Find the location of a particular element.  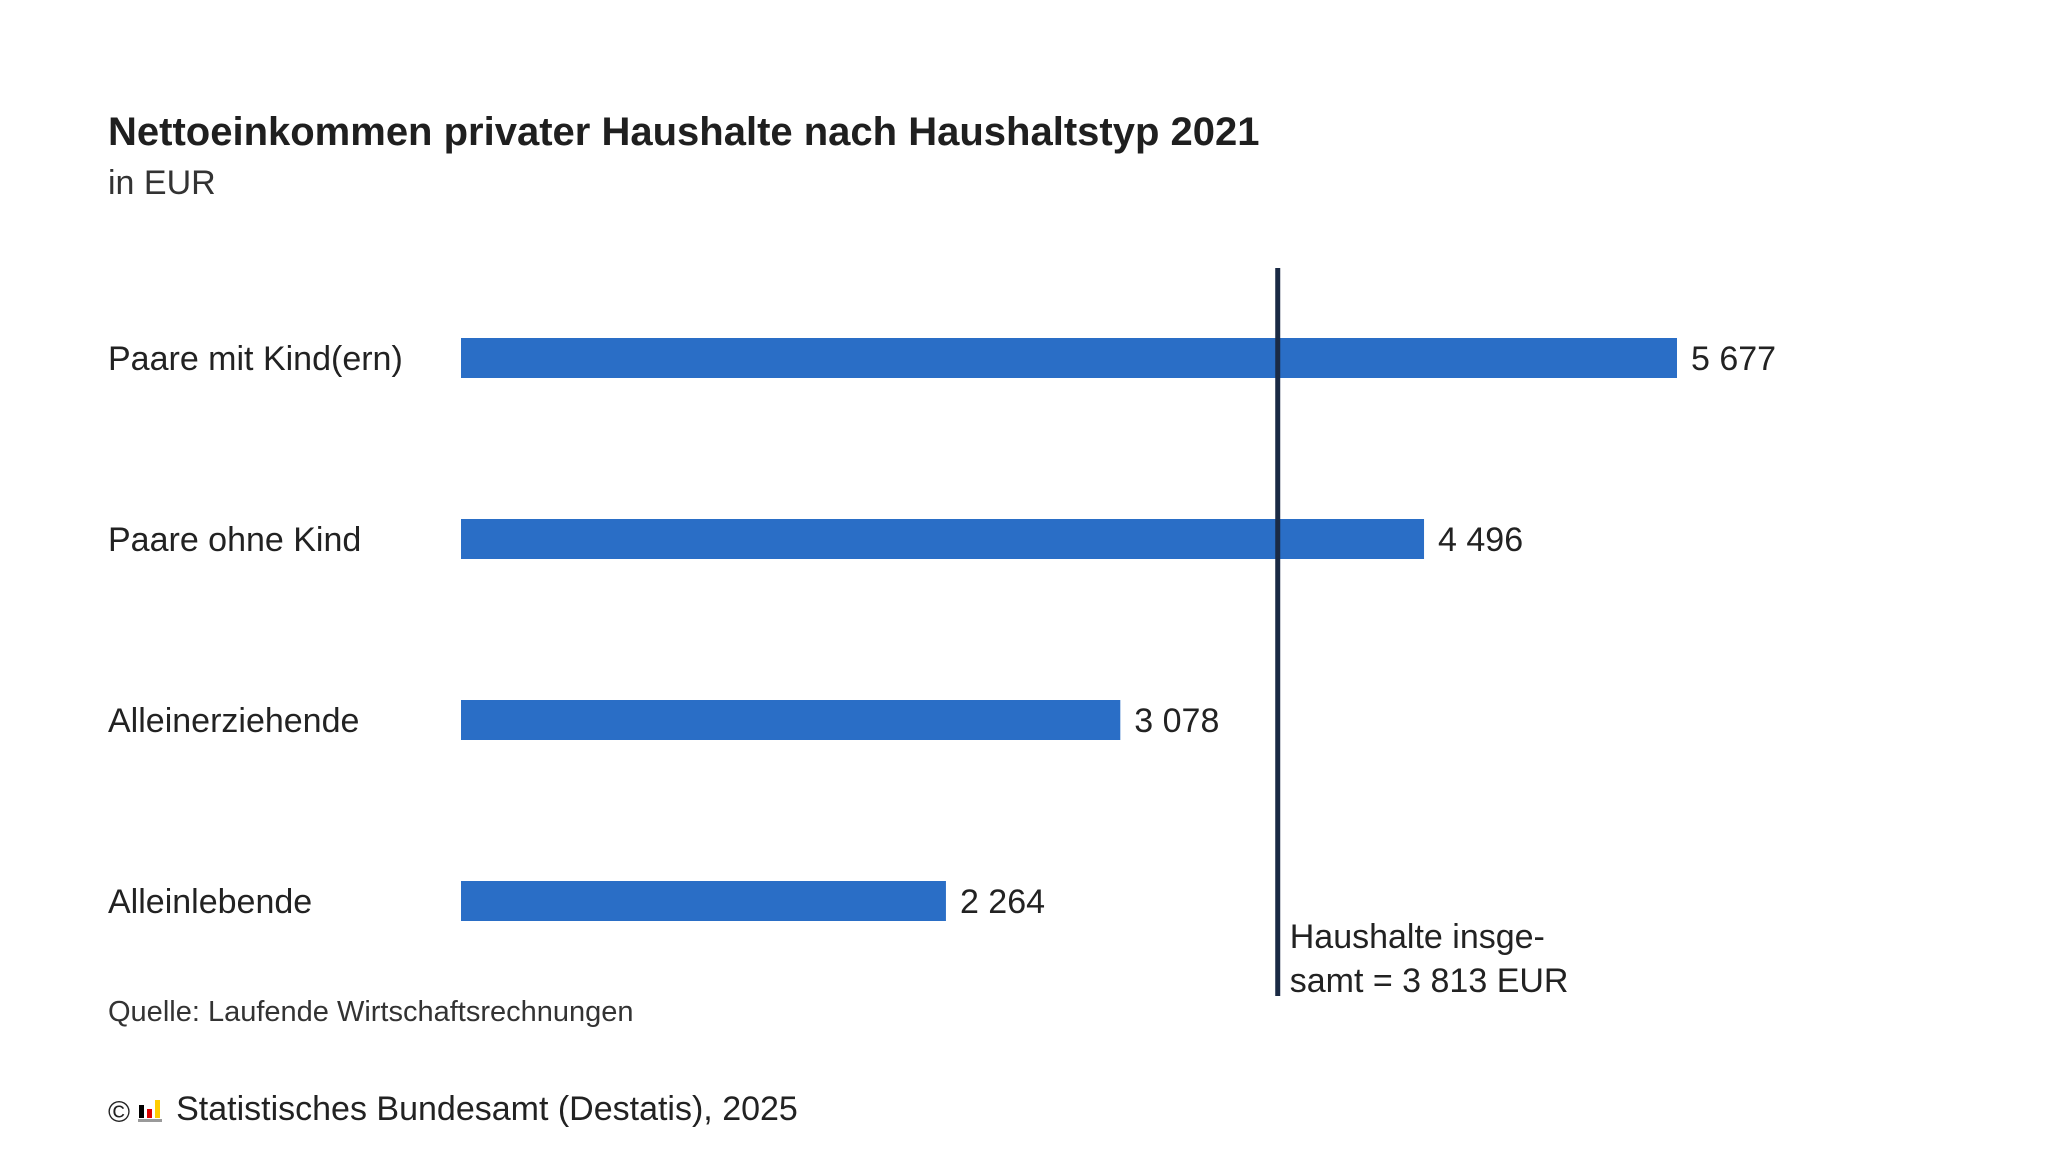

category-label: Paare mit Kind(ern) is located at coordinates (255, 359).